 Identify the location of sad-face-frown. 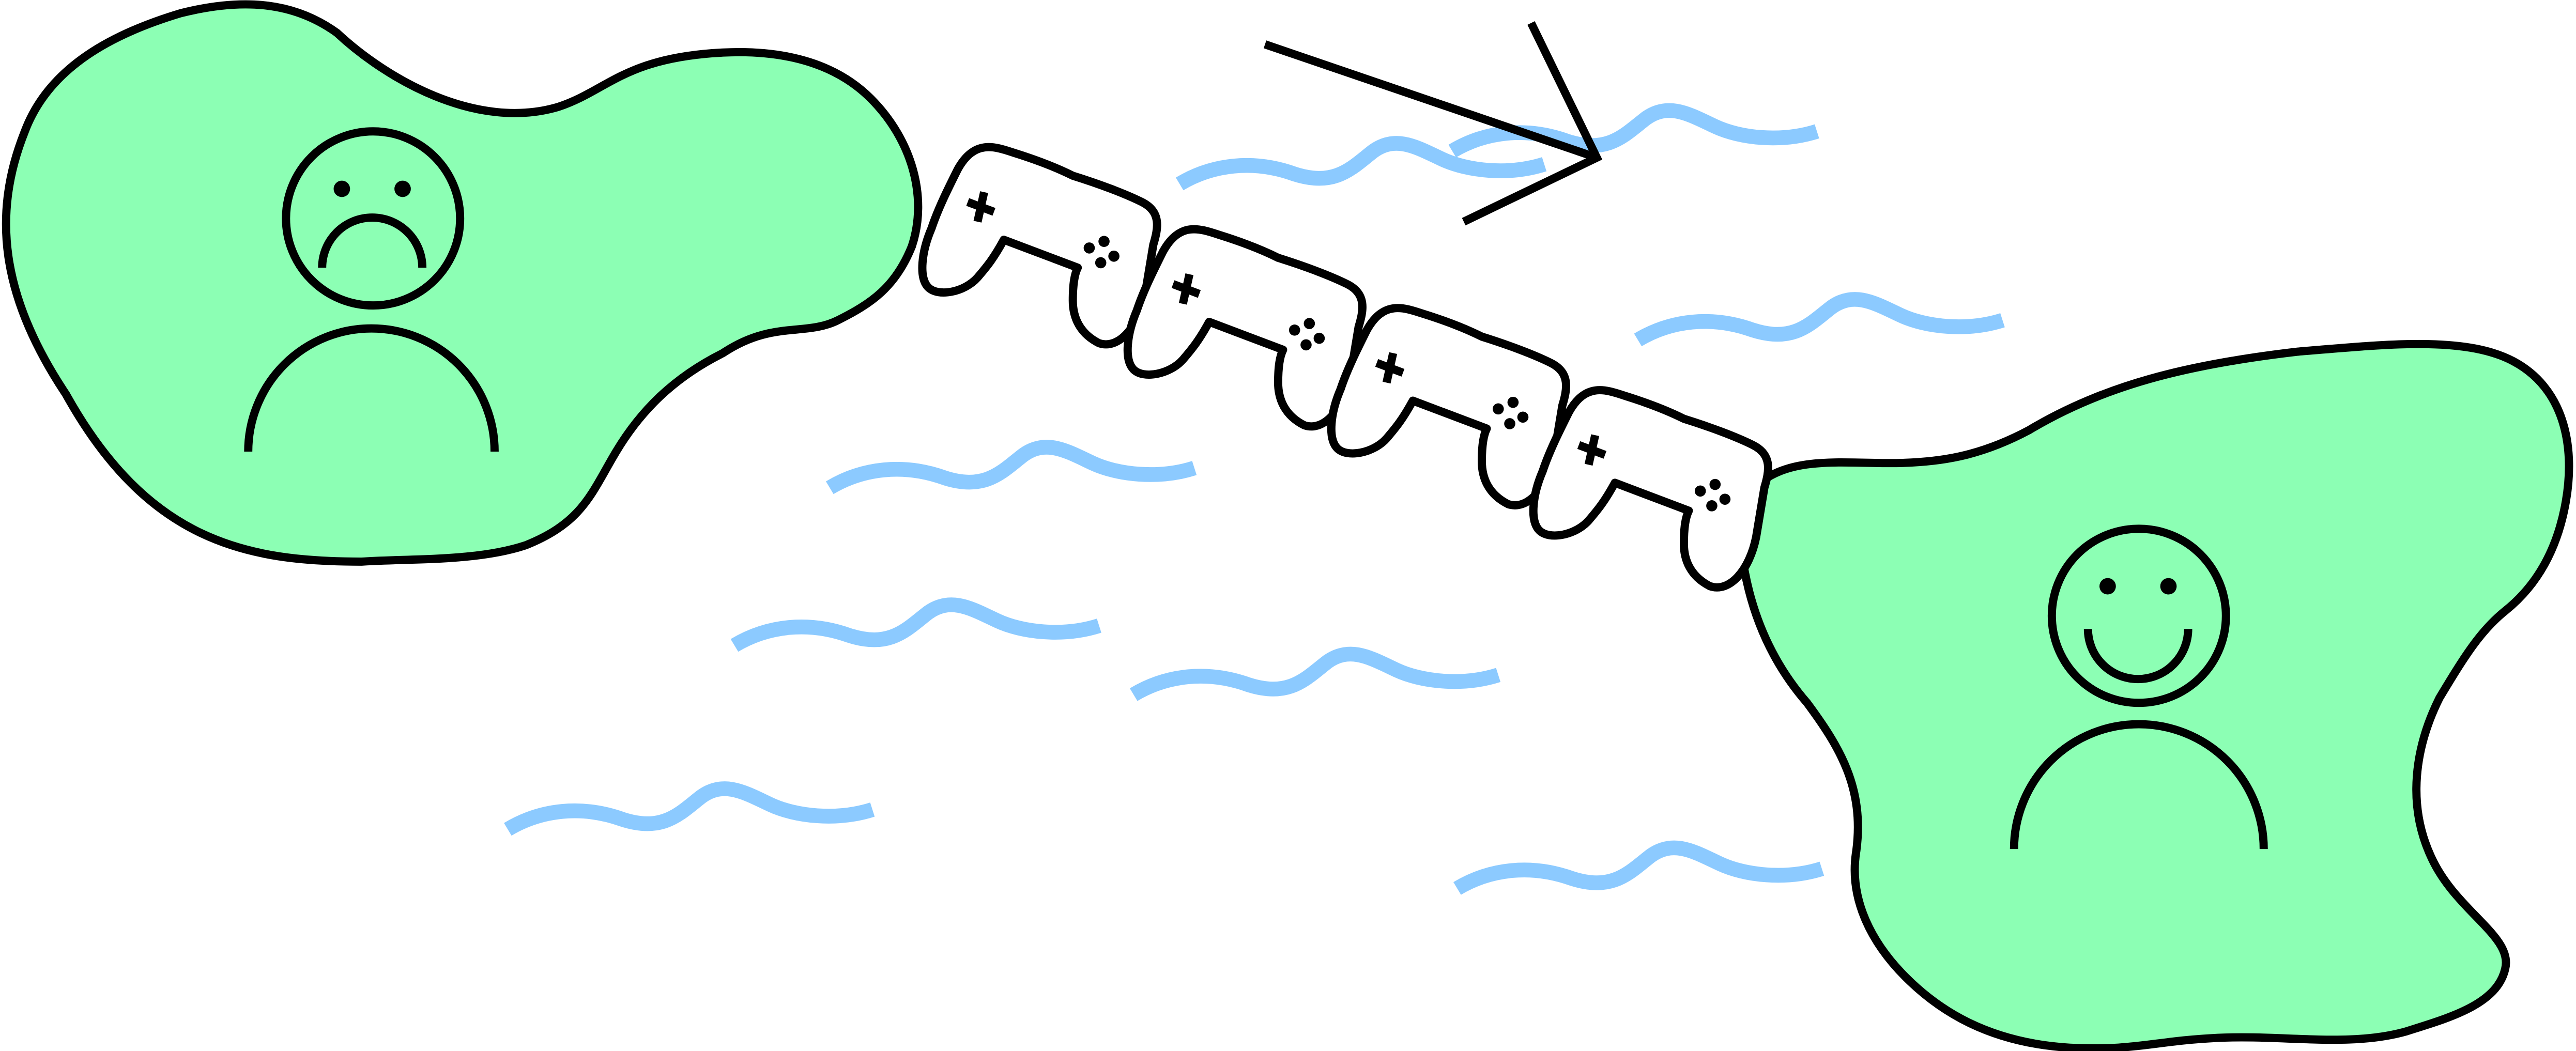
(372, 241).